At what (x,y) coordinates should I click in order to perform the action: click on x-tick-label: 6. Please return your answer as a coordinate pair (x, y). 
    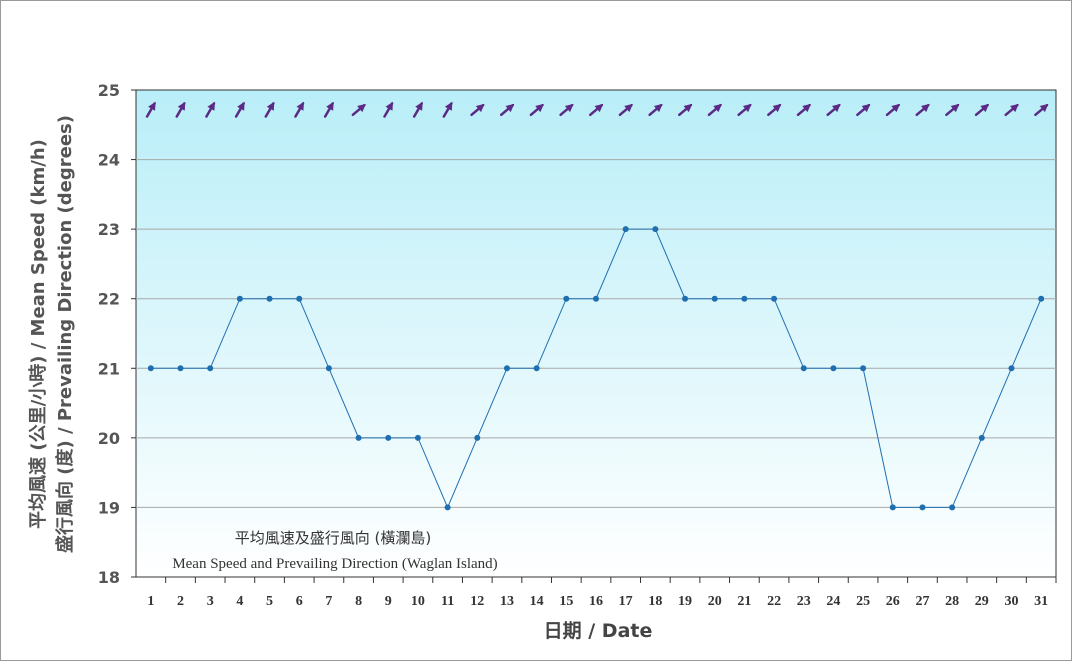
    Looking at the image, I should click on (299, 601).